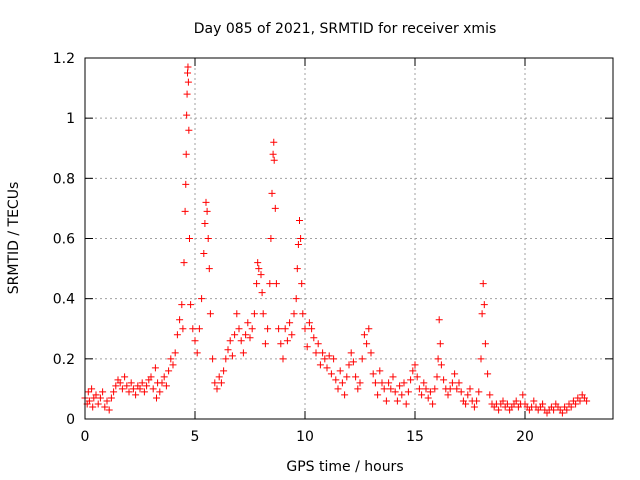 The width and height of the screenshot is (640, 480). What do you see at coordinates (64, 360) in the screenshot?
I see `y-tick-label: 0.2` at bounding box center [64, 360].